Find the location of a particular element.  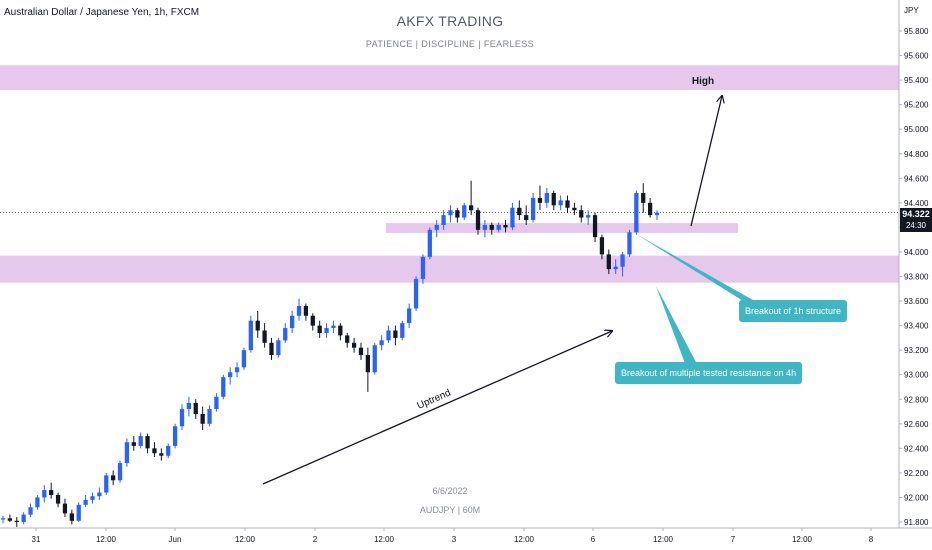

callout-1h-breakout: Breakout of 1h structure is located at coordinates (793, 311).